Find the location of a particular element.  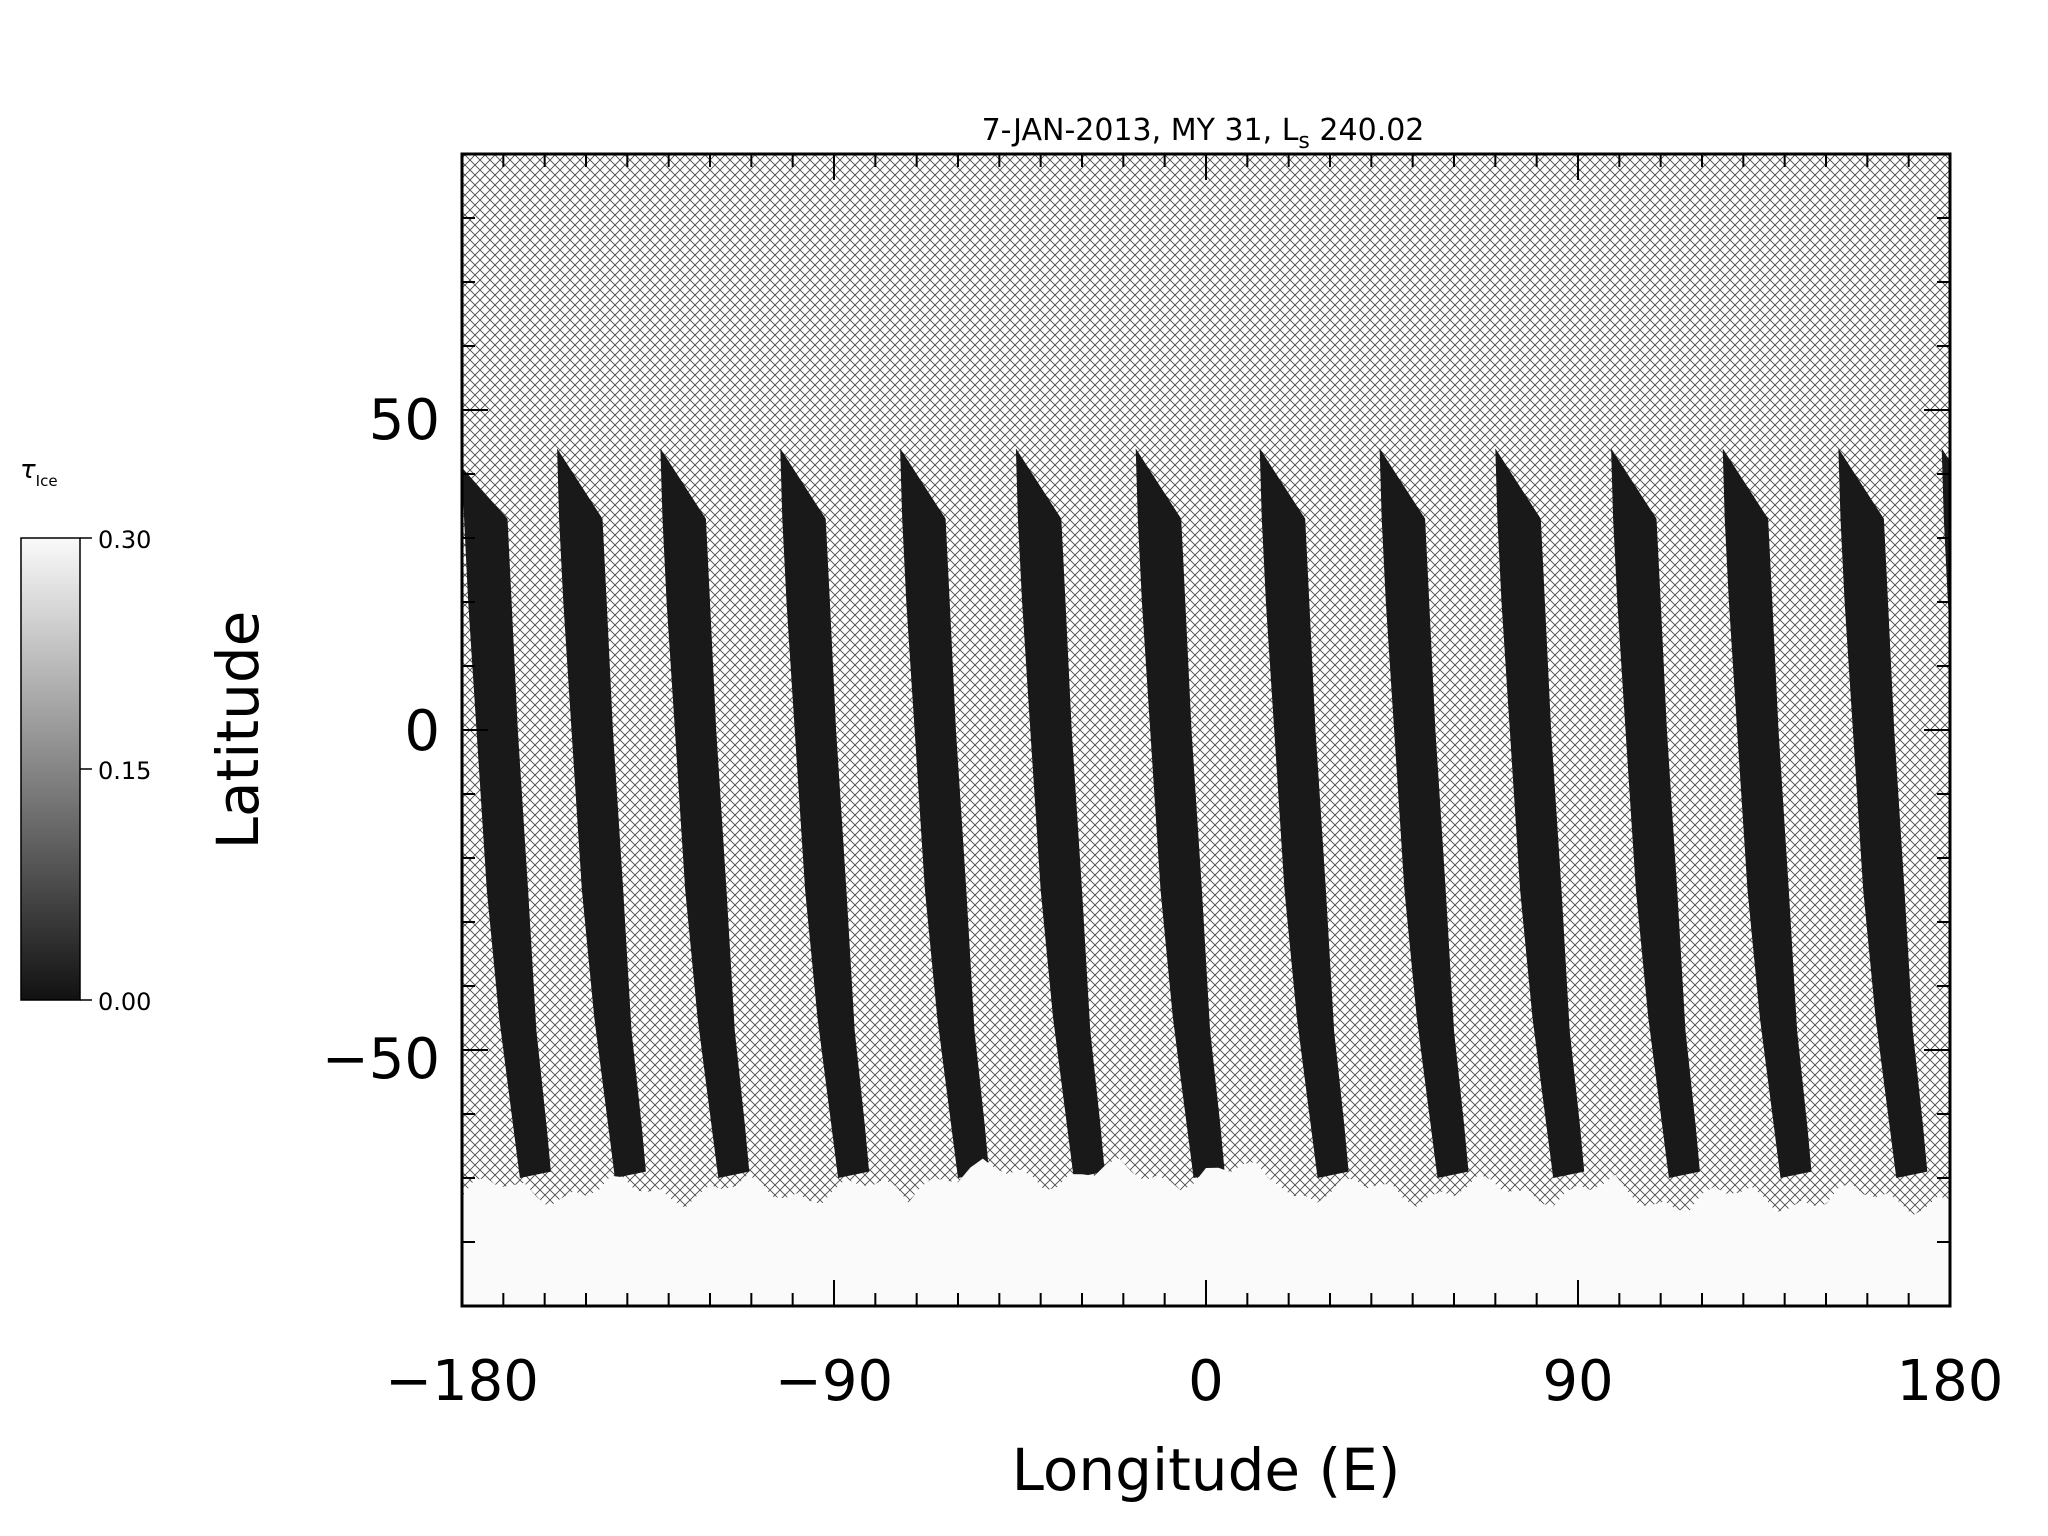

title-subscript: s is located at coordinates (1303, 141).